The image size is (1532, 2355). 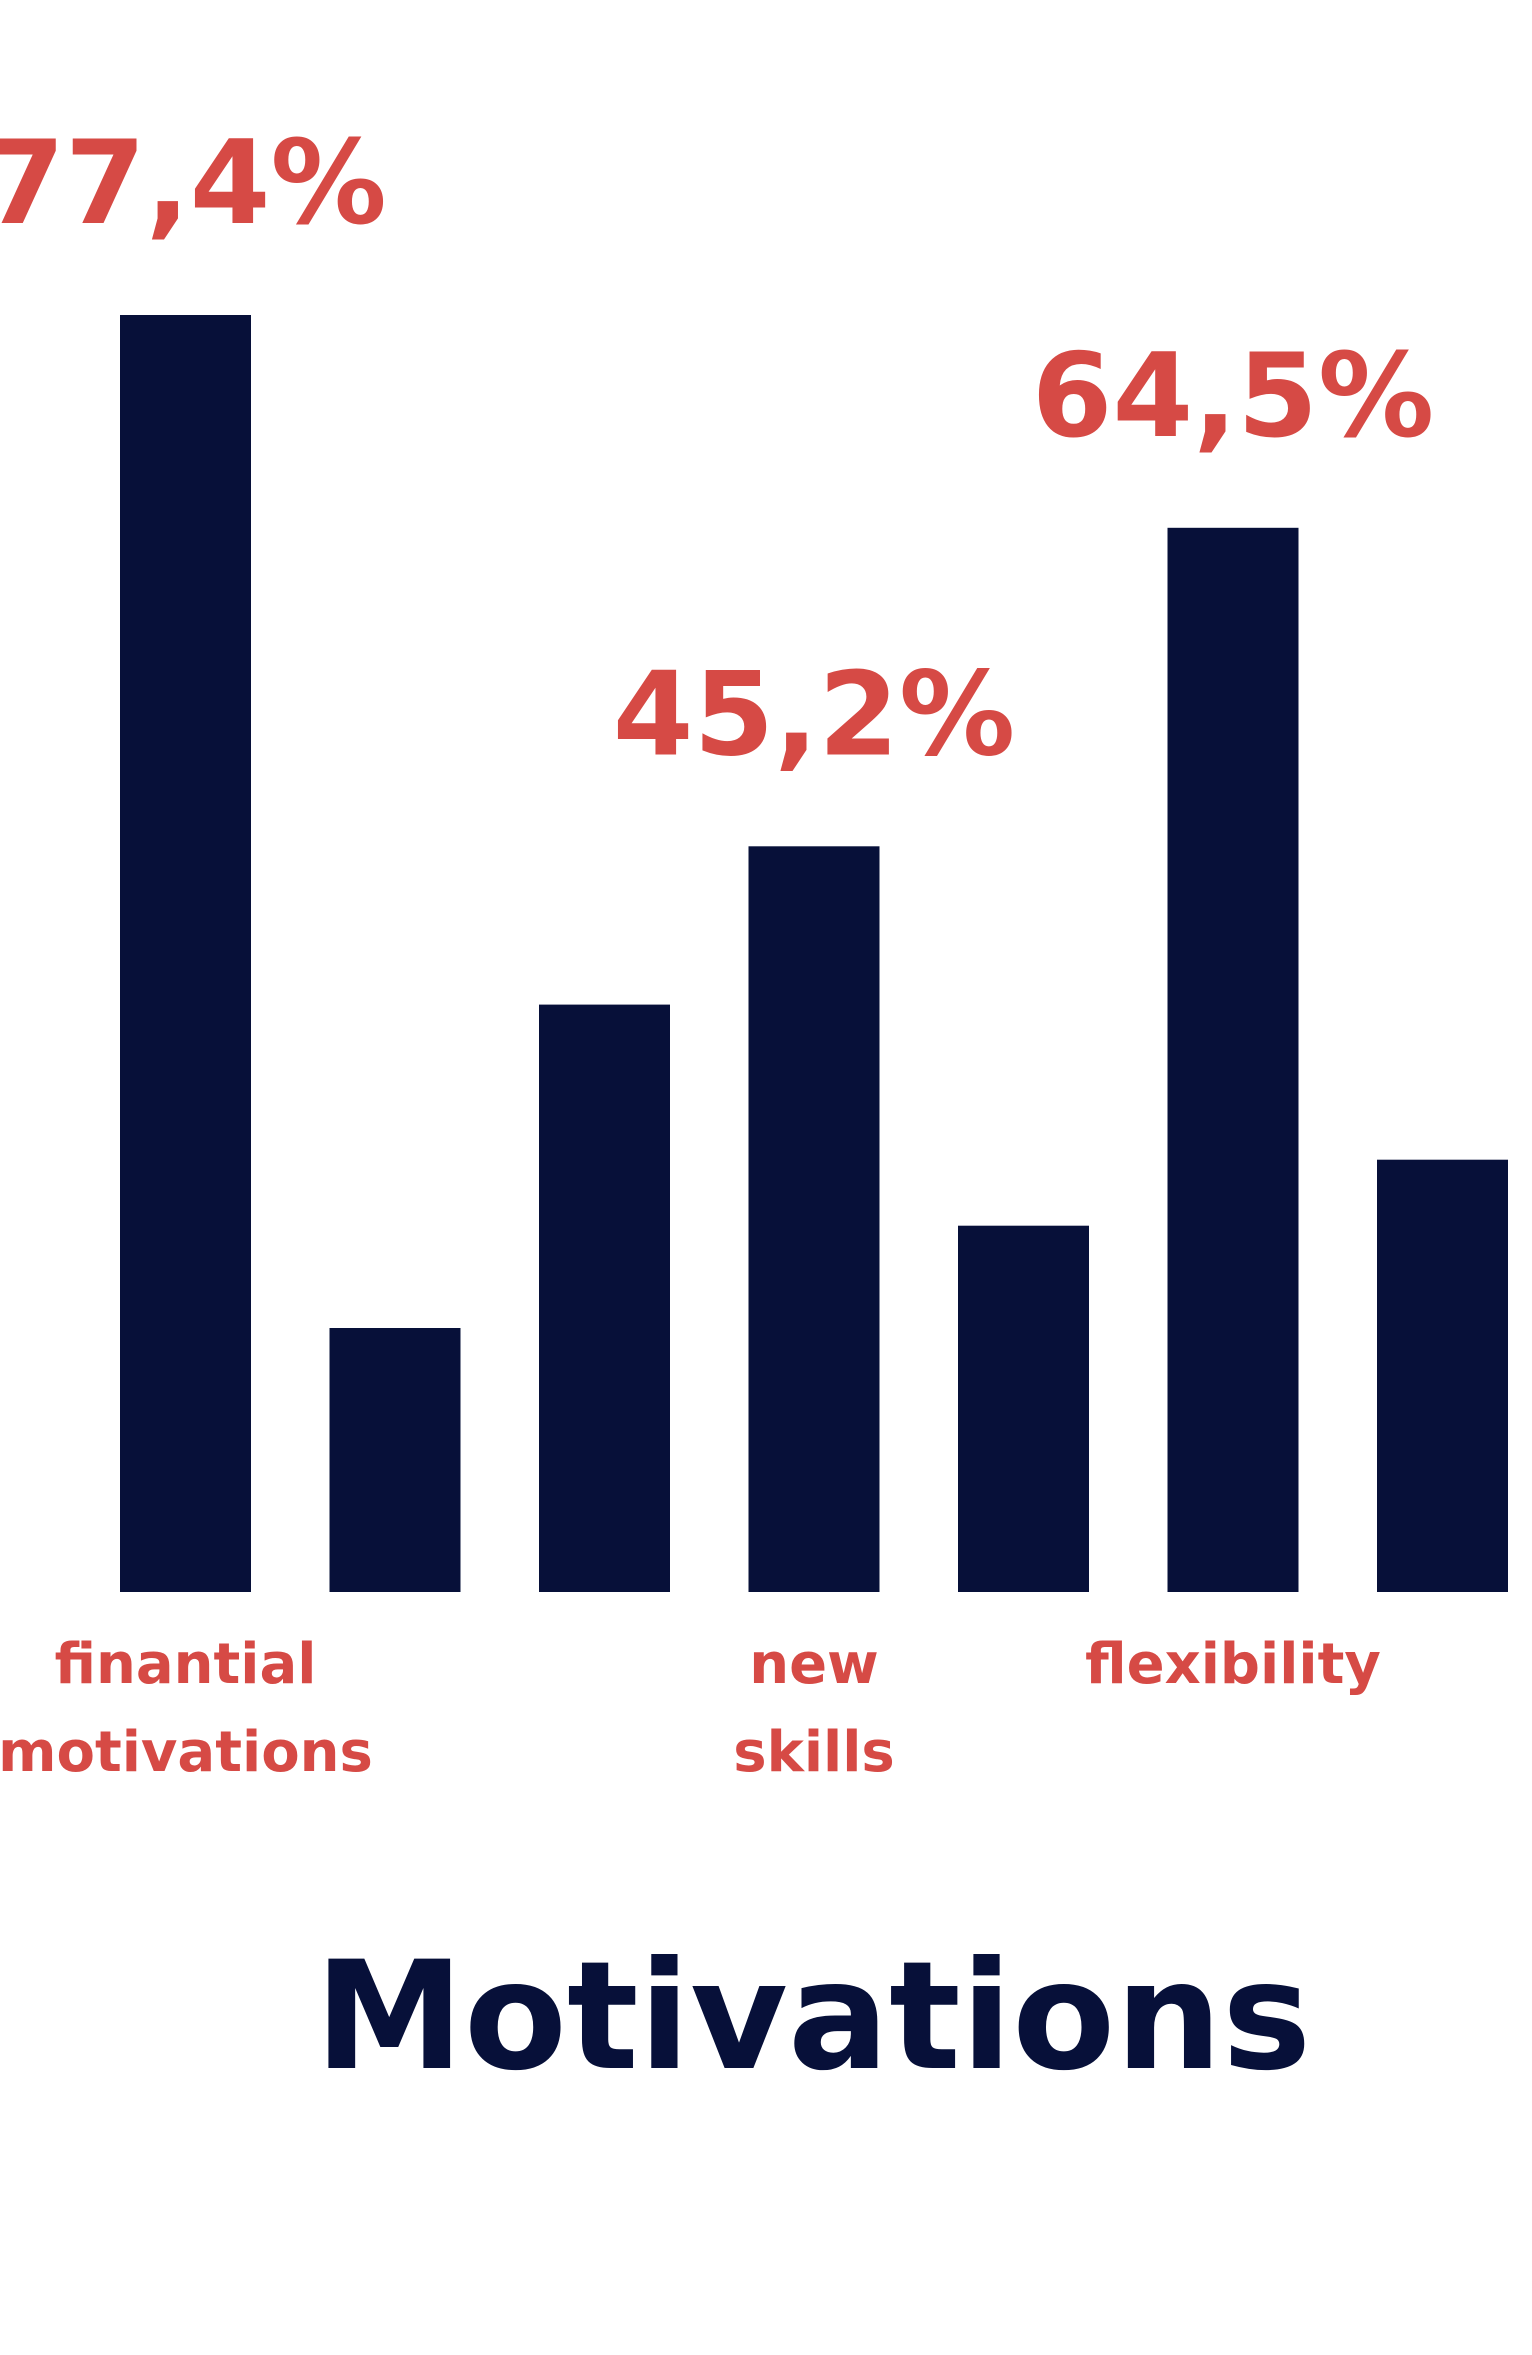 What do you see at coordinates (193, 183) in the screenshot?
I see `value-label-1: 77,4%` at bounding box center [193, 183].